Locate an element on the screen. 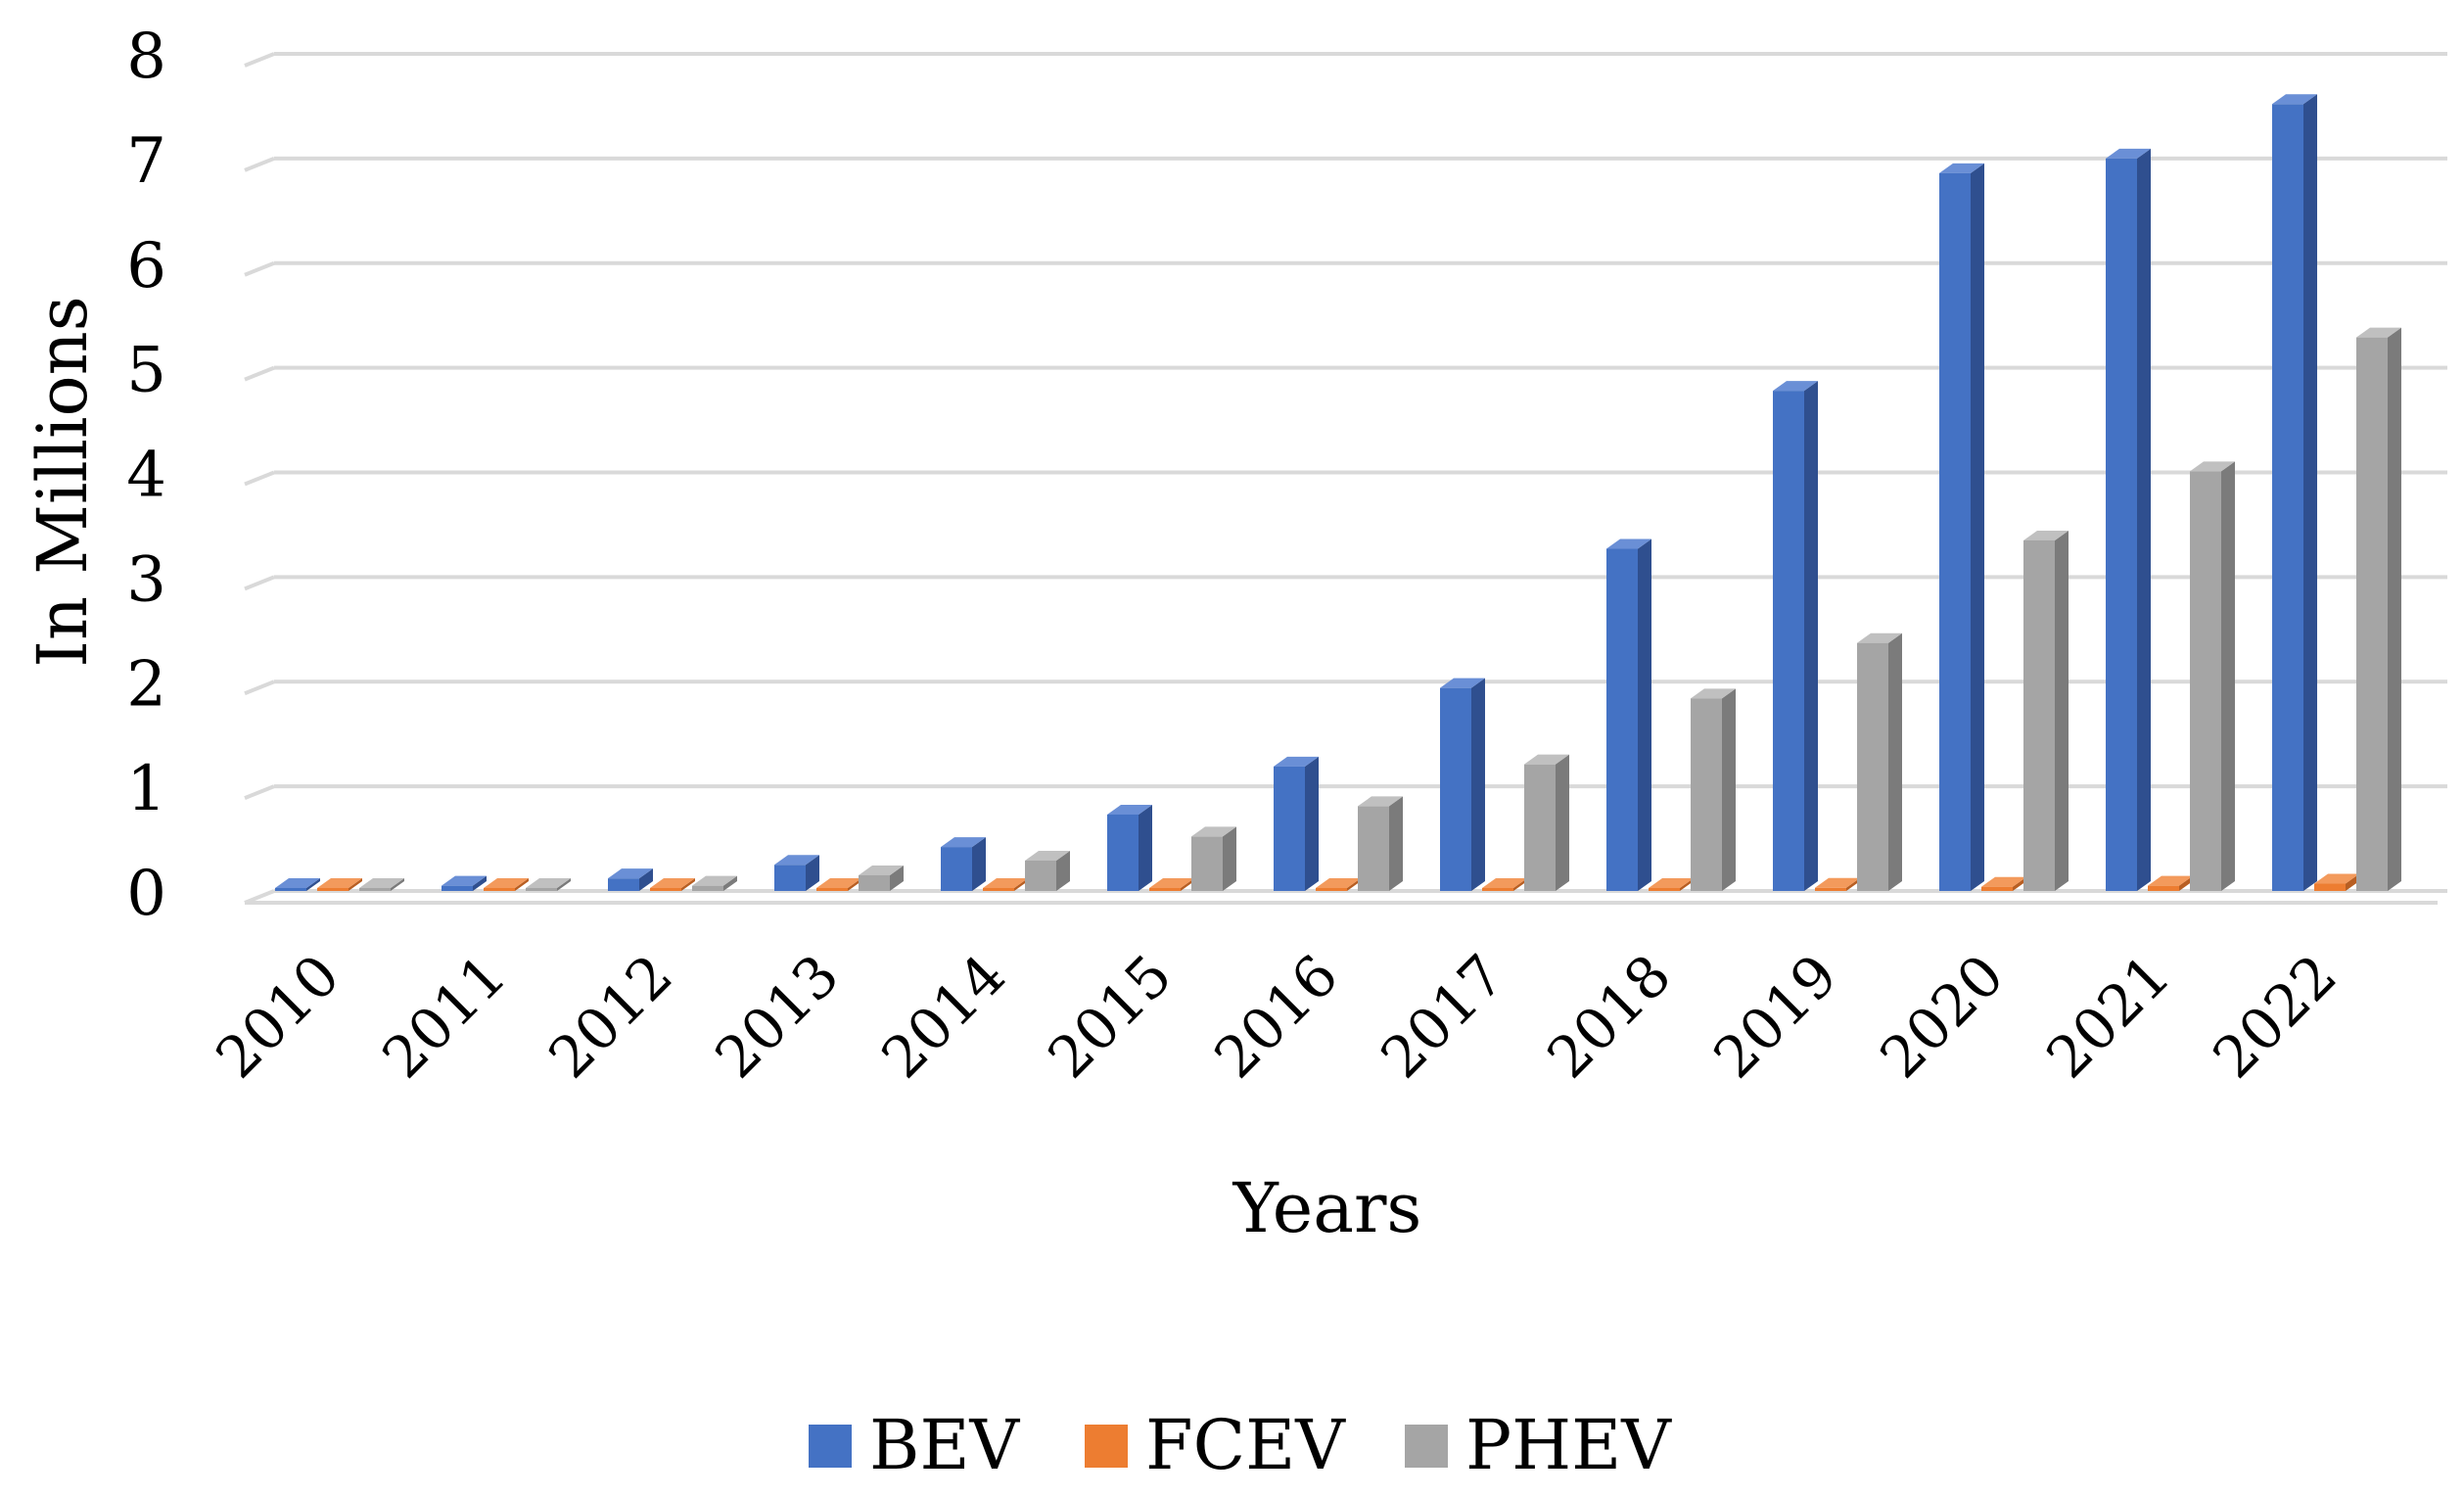  y-axis-title: In Millions is located at coordinates (63, 481).